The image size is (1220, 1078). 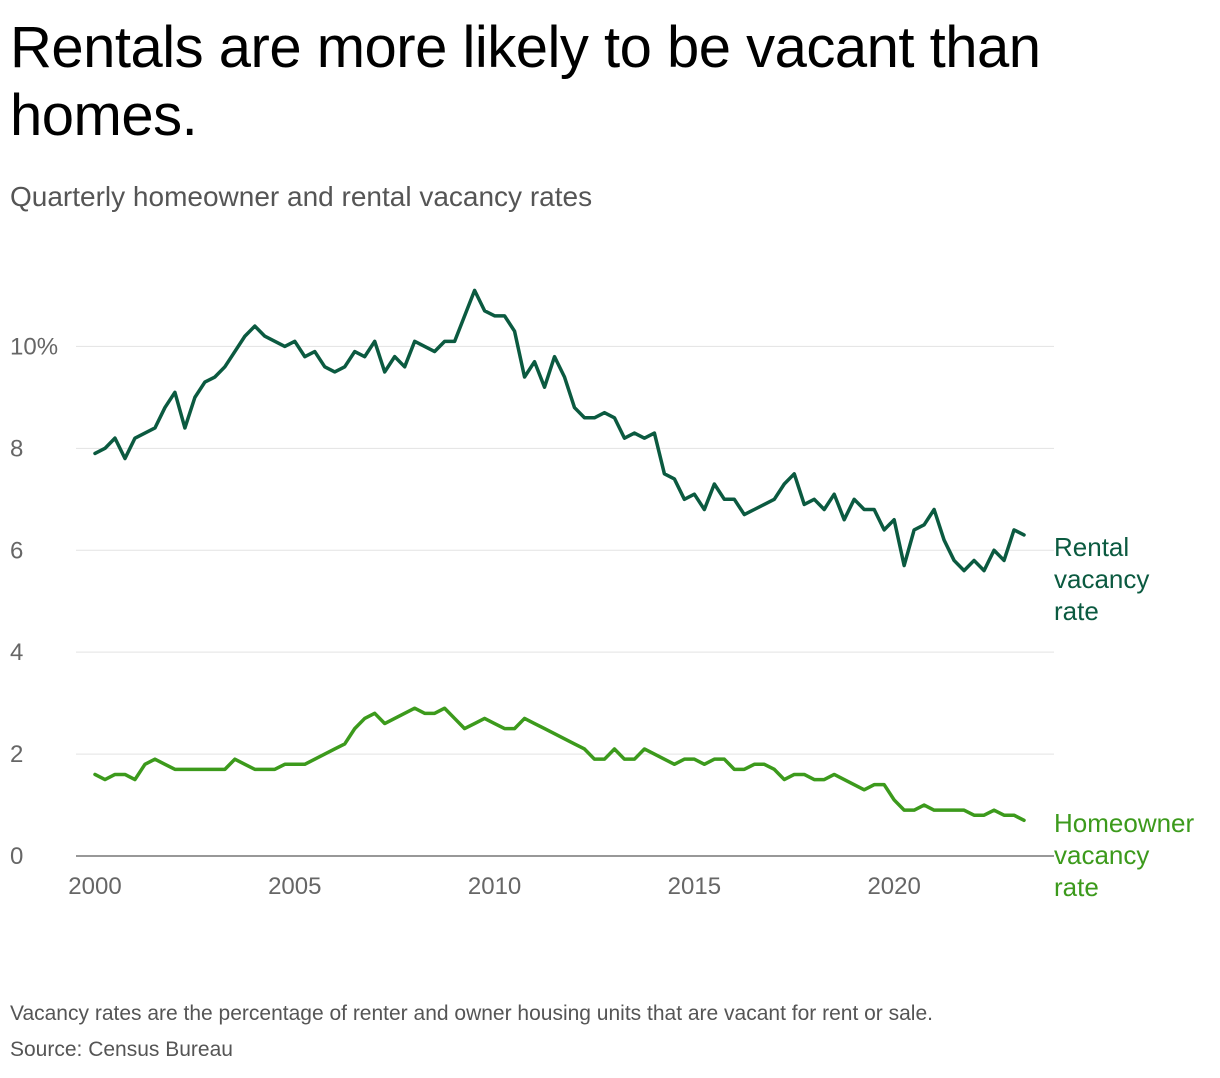 What do you see at coordinates (1124, 855) in the screenshot?
I see `series-label-homeowner: Homeowner vacancy rate` at bounding box center [1124, 855].